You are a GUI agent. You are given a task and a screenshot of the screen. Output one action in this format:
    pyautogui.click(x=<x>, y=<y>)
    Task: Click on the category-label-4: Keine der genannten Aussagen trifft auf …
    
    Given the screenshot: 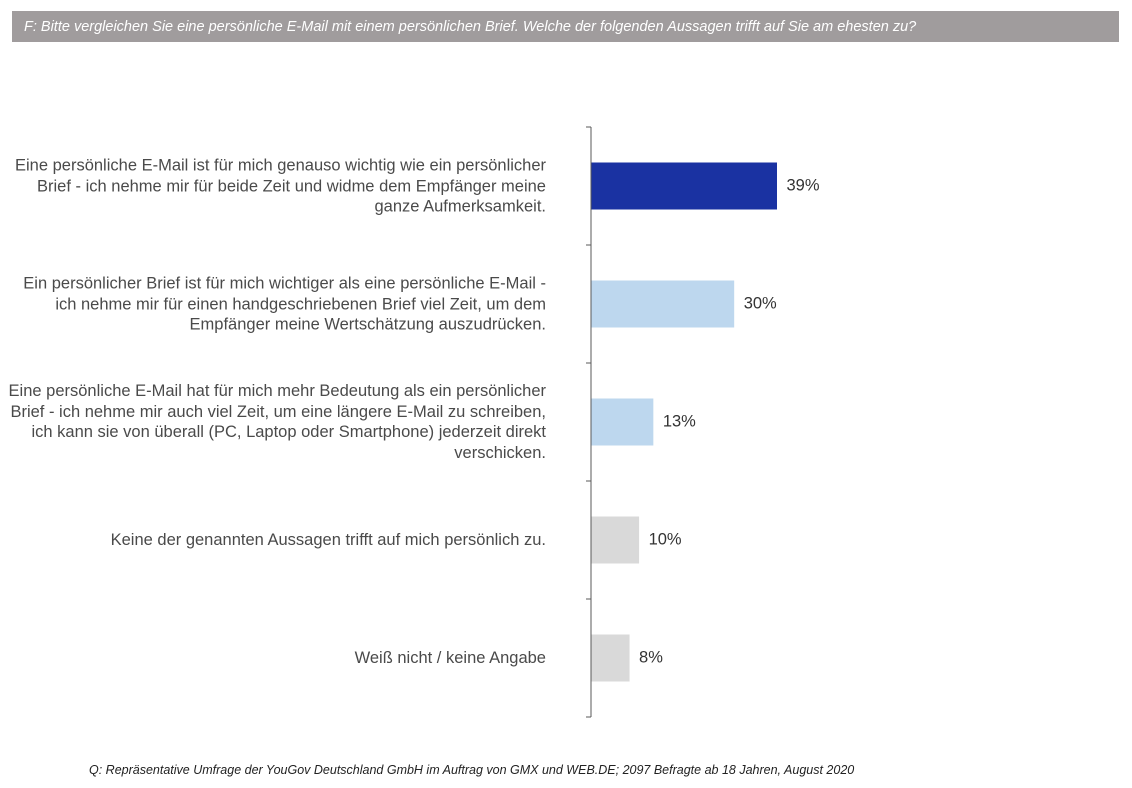 What is the action you would take?
    pyautogui.click(x=328, y=539)
    